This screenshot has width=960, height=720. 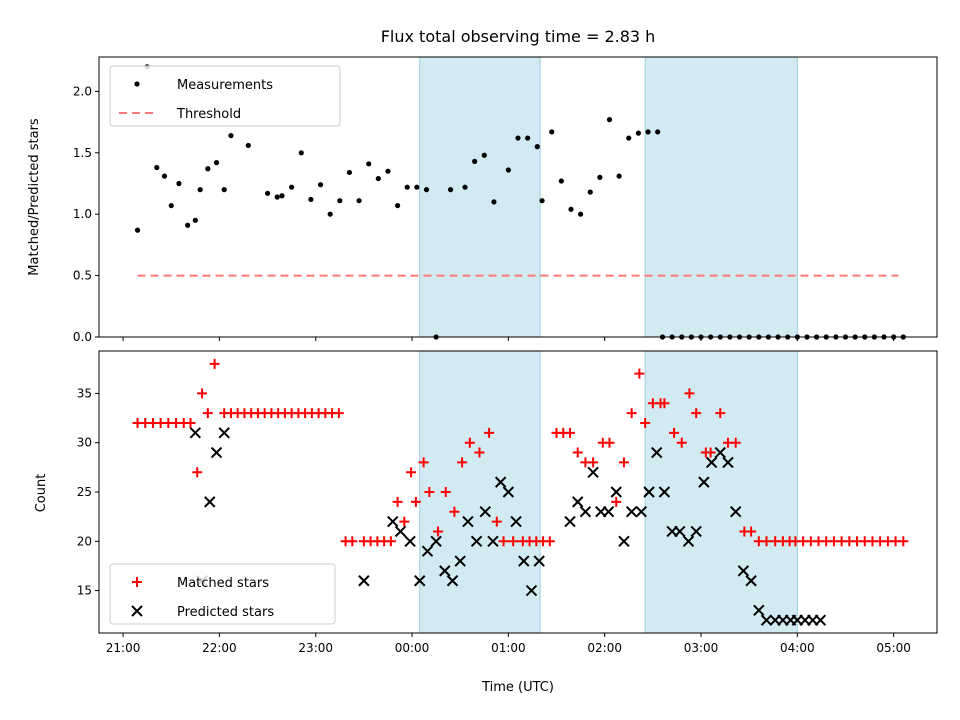 I want to click on y-tick-label: 0.5, so click(x=82, y=276).